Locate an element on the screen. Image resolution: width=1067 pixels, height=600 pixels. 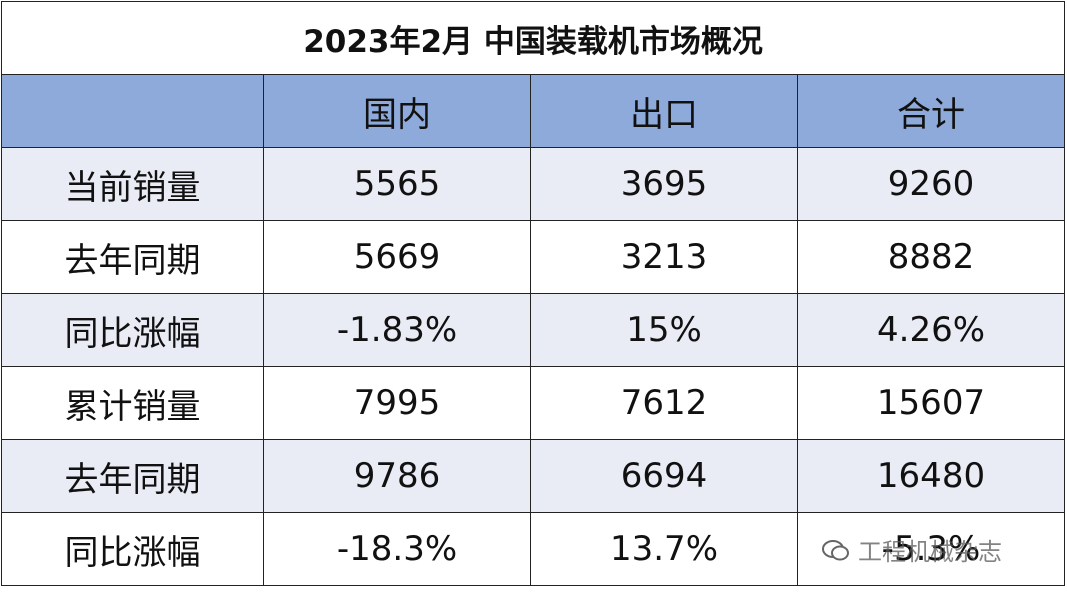
header-row: 国内 出口 合计 is located at coordinates (533, 111).